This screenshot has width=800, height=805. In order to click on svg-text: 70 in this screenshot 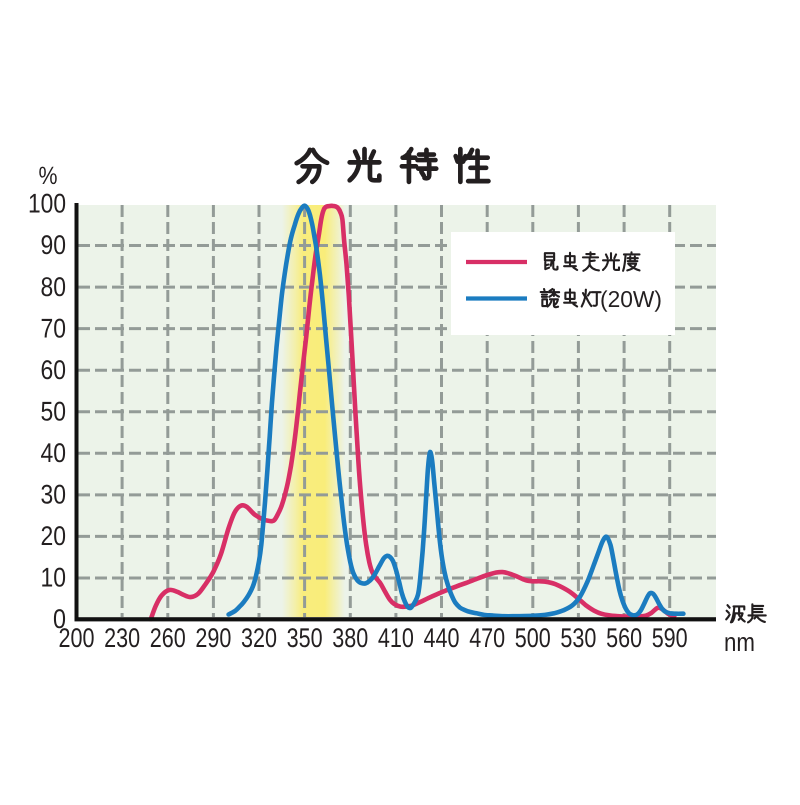, I will do `click(54, 328)`.